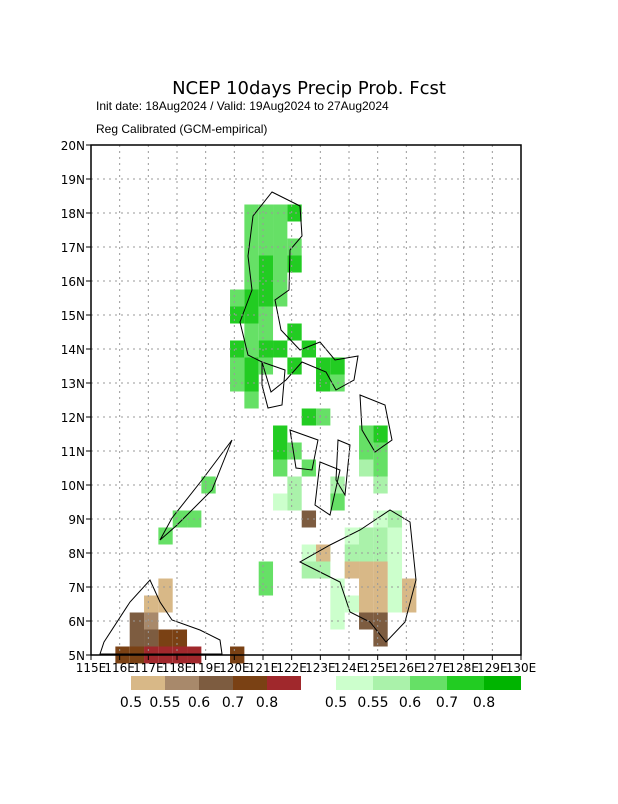 The image size is (618, 804). Describe the element at coordinates (131, 703) in the screenshot. I see `colorbar-label: 0.5` at that location.